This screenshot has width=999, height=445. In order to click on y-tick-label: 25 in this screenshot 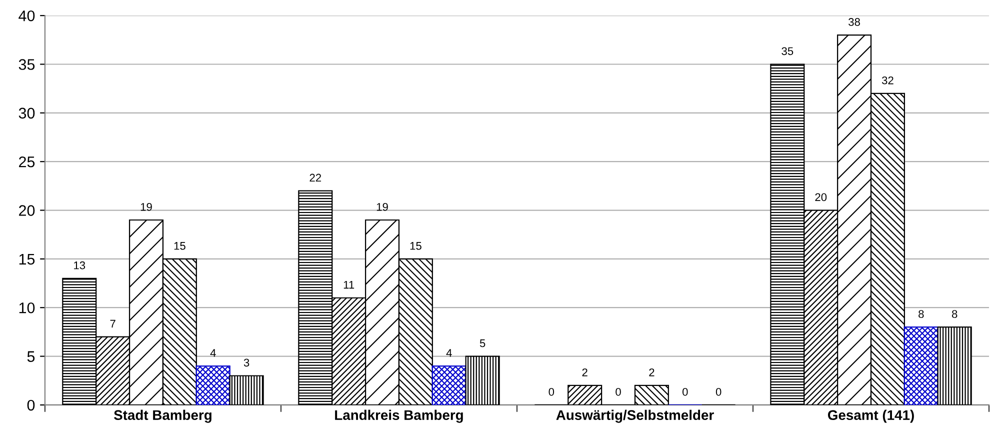, I will do `click(27, 162)`.